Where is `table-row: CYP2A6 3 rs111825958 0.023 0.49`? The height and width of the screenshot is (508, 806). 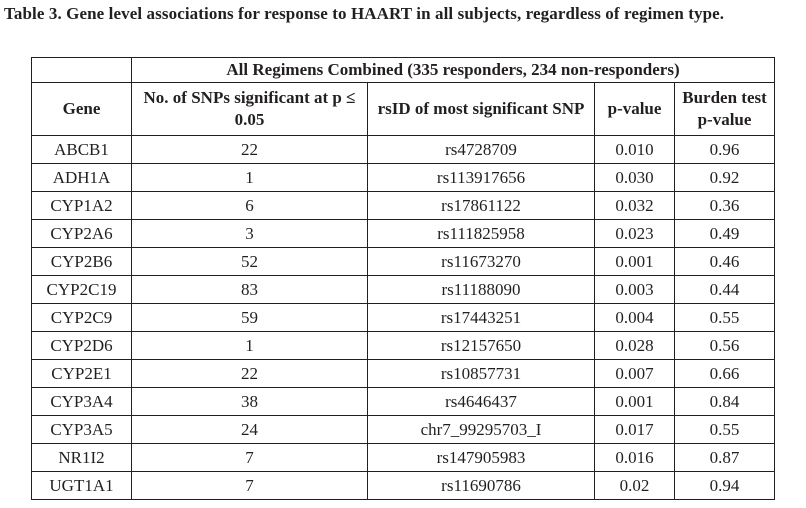 table-row: CYP2A6 3 rs111825958 0.023 0.49 is located at coordinates (403, 233).